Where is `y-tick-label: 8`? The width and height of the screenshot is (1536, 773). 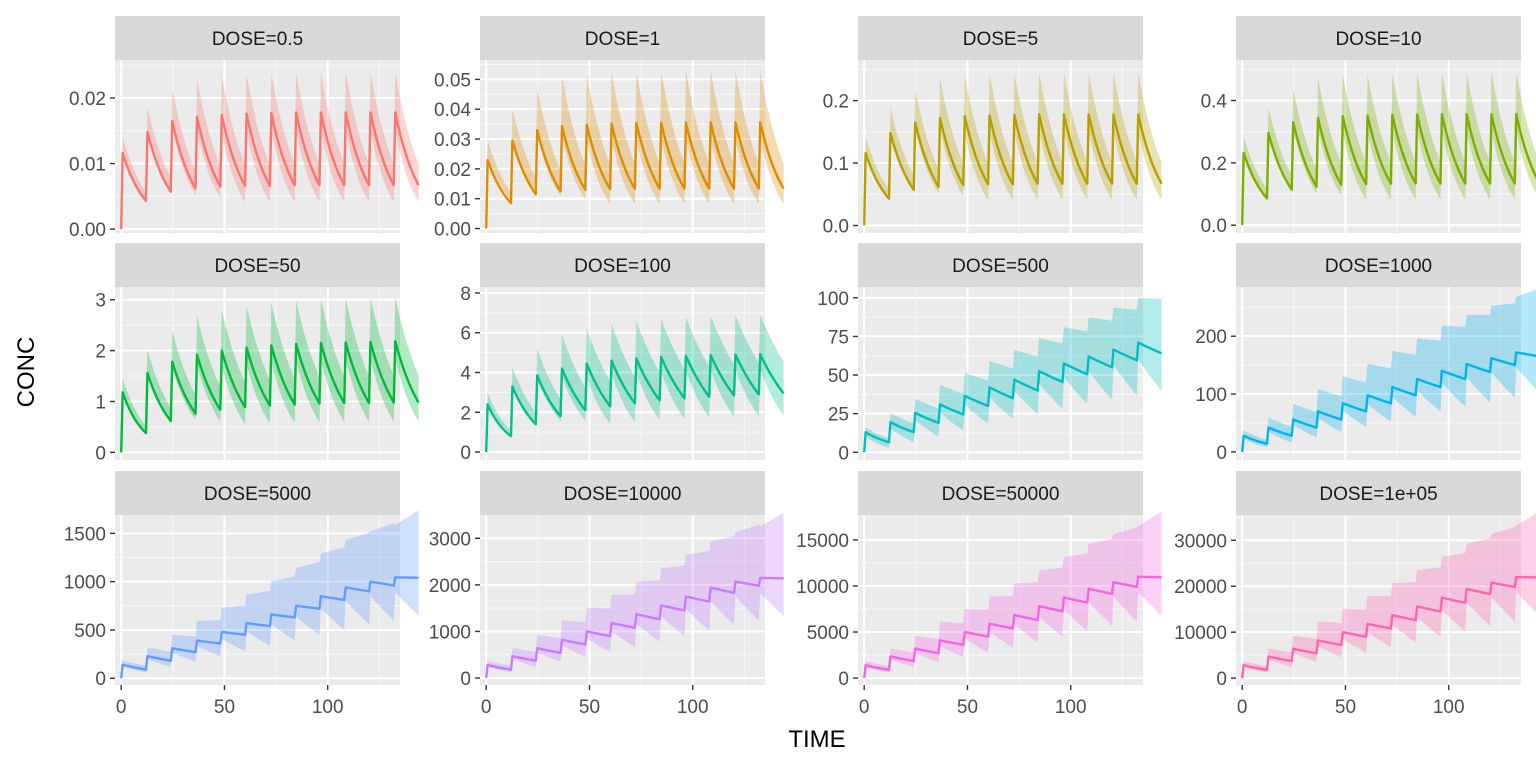
y-tick-label: 8 is located at coordinates (465, 294).